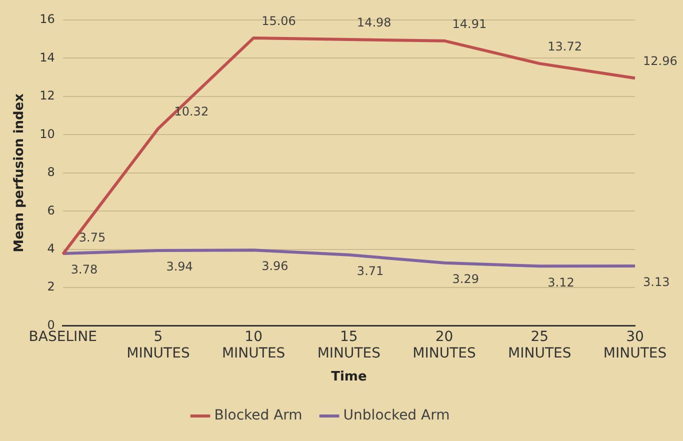 This screenshot has height=441, width=683. Describe the element at coordinates (84, 269) in the screenshot. I see `data-label: 3.78` at that location.